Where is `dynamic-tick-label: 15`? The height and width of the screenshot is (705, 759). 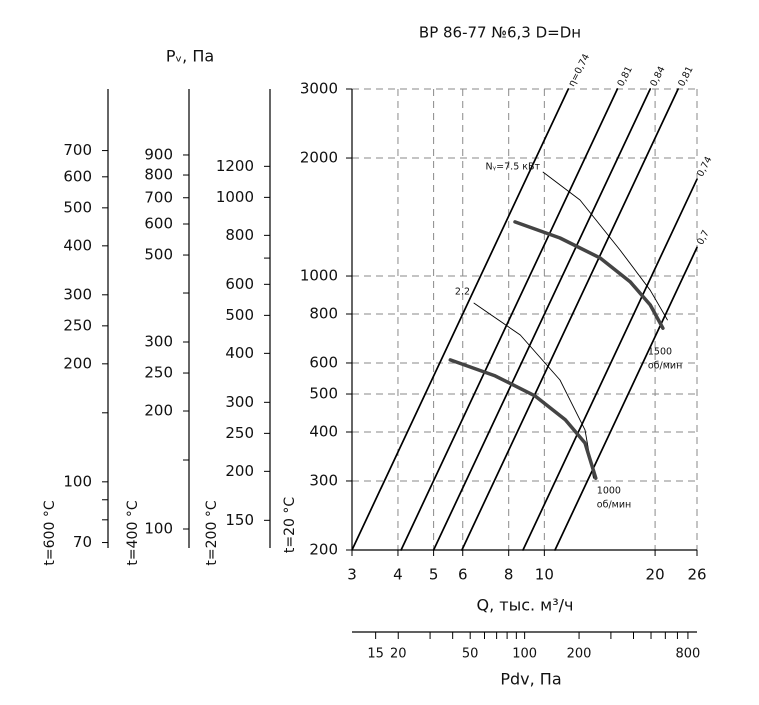
dynamic-tick-label: 15 is located at coordinates (375, 654).